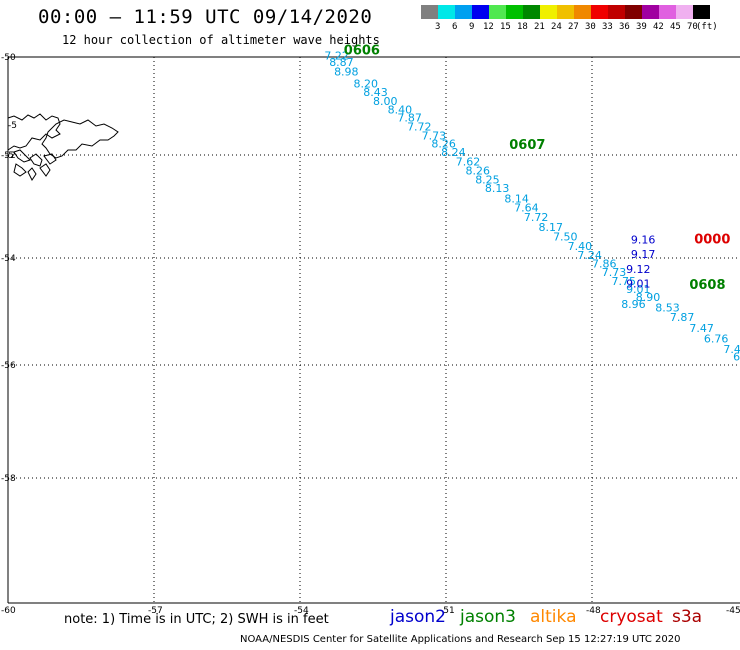 This screenshot has height=650, width=740. What do you see at coordinates (658, 27) in the screenshot?
I see `color-scale-label: 42` at bounding box center [658, 27].